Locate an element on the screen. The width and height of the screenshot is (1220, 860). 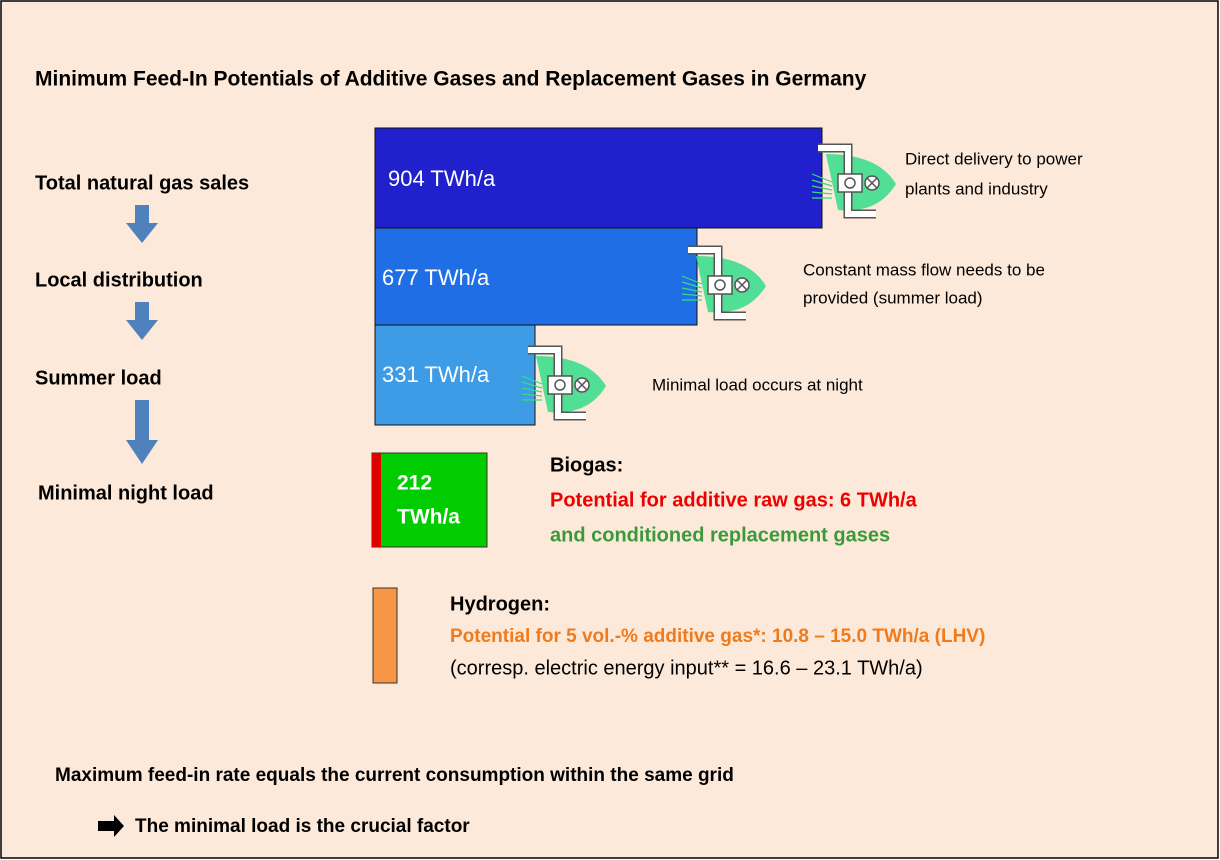
stage: Summer load is located at coordinates (98, 378).